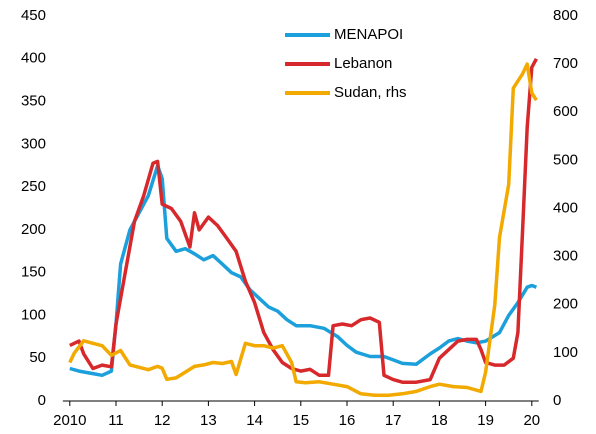  I want to click on y-tick-label: 400, so click(33, 58).